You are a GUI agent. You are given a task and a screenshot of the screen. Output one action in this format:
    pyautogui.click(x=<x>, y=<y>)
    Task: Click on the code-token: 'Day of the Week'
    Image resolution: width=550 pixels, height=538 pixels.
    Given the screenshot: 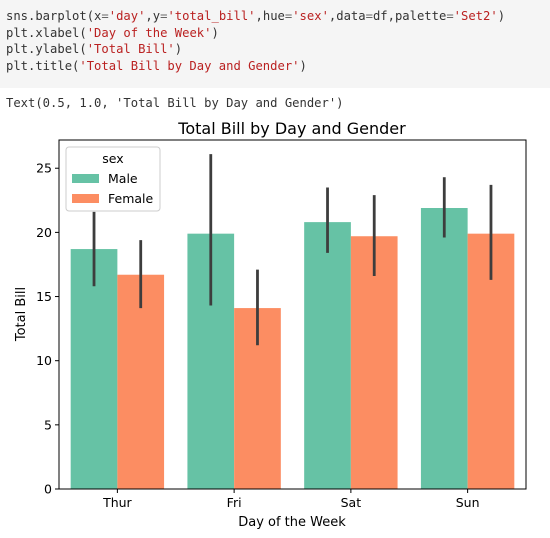 What is the action you would take?
    pyautogui.click(x=149, y=32)
    